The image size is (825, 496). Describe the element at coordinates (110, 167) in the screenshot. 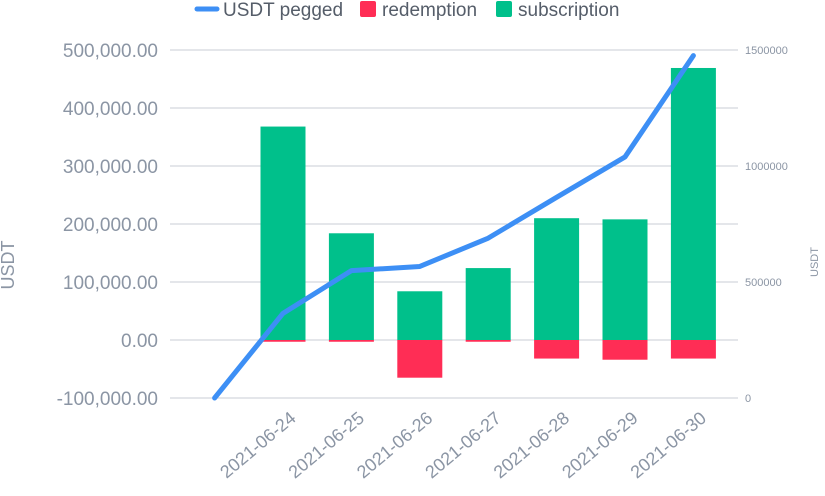

I see `y-tick-label: 300,000.00` at that location.